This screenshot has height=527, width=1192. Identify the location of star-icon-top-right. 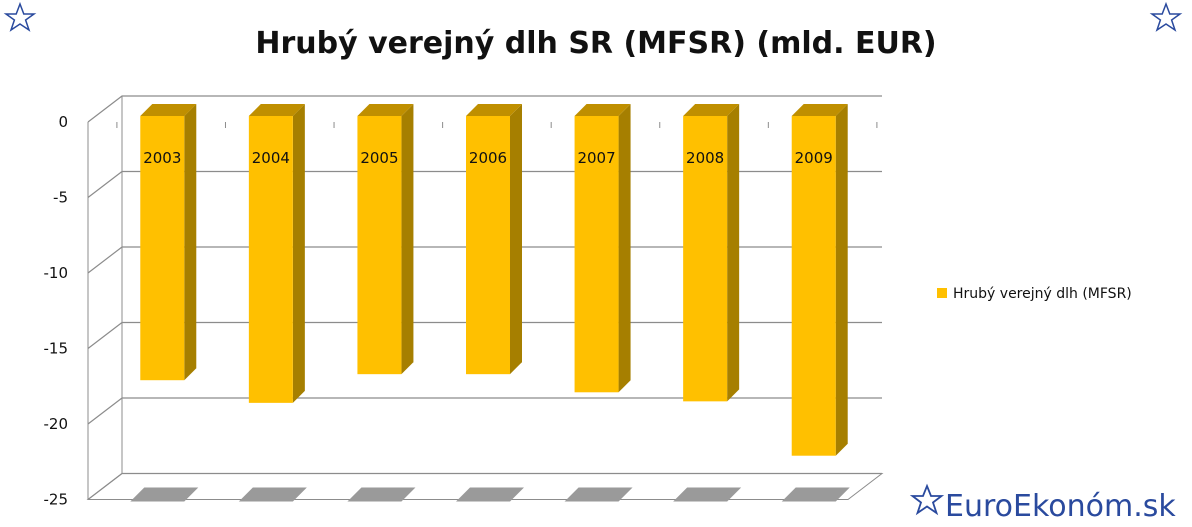
(1166, 16).